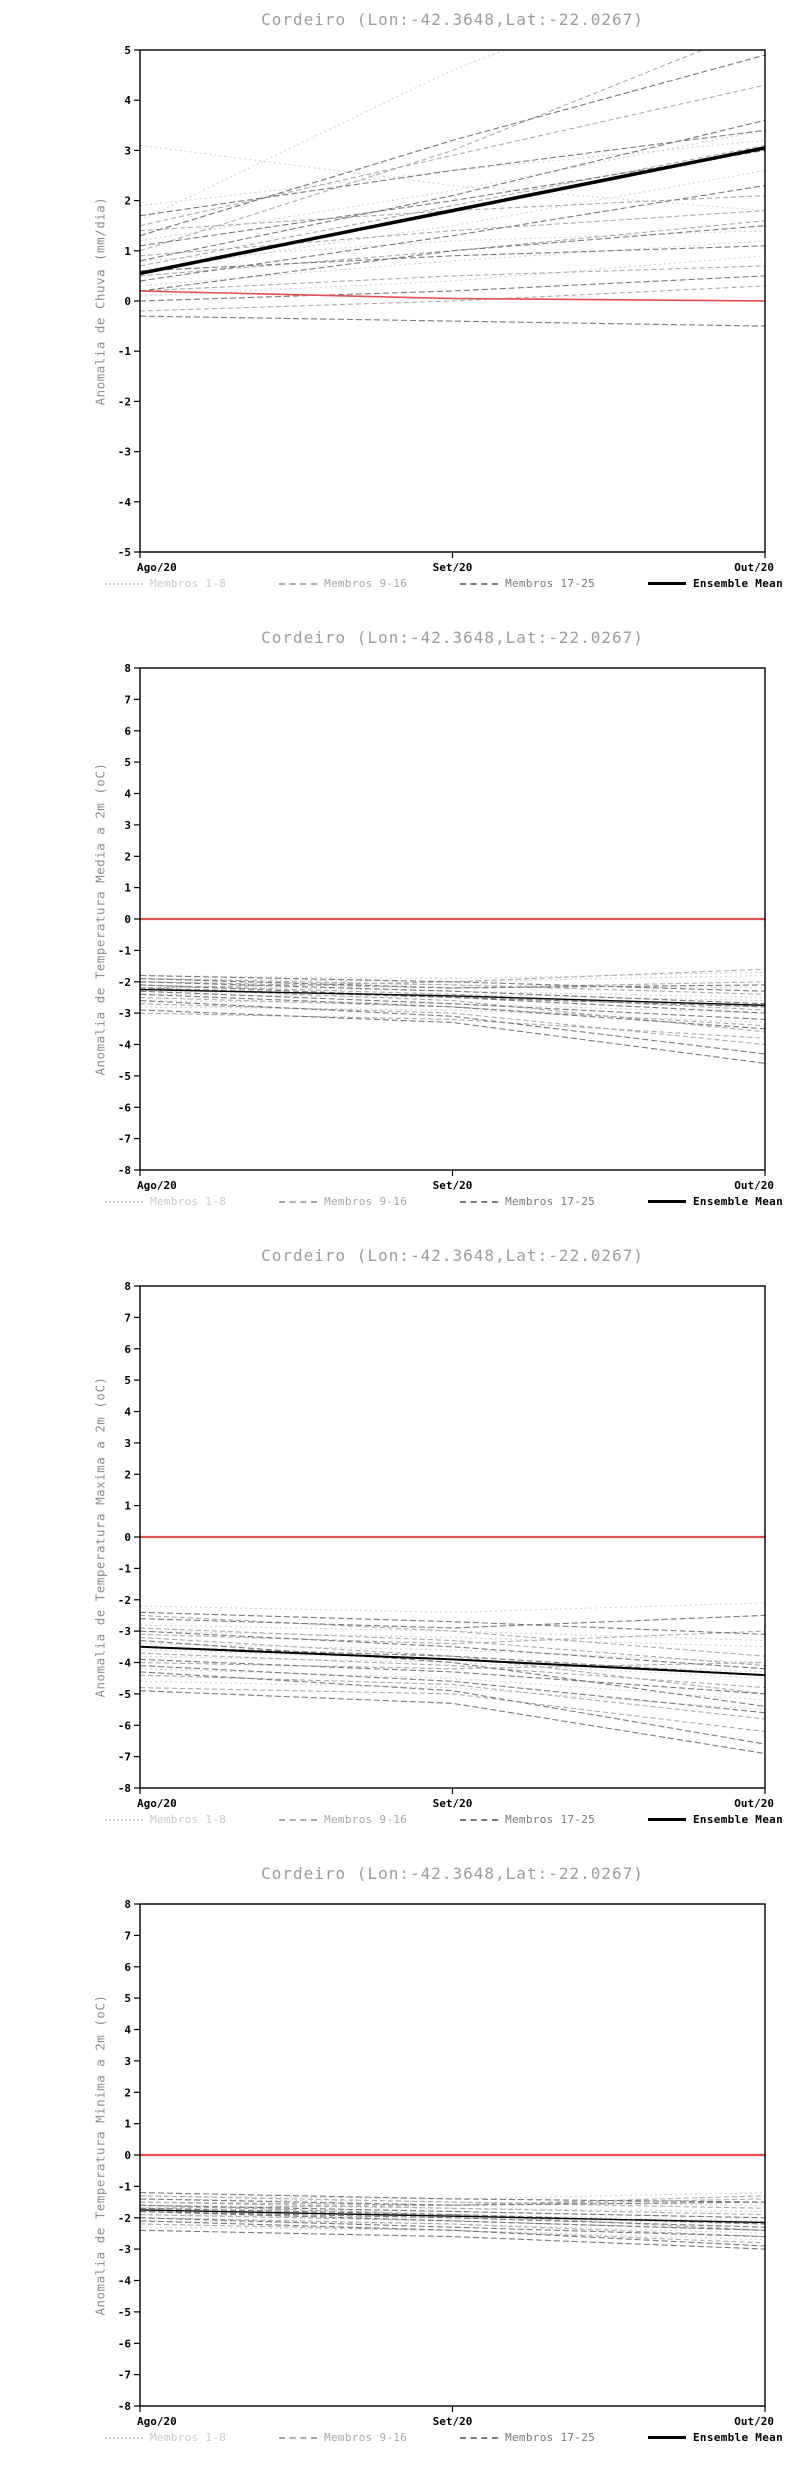 The image size is (800, 2472). What do you see at coordinates (124, 2406) in the screenshot?
I see `y-tick-label: -8` at bounding box center [124, 2406].